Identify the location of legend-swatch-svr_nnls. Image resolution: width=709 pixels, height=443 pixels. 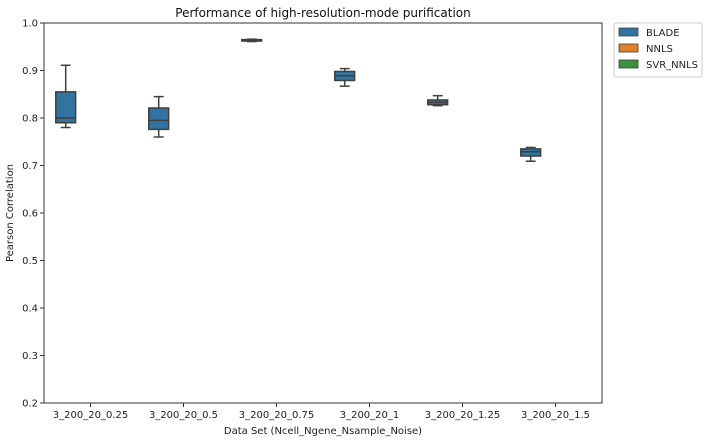
(628, 64).